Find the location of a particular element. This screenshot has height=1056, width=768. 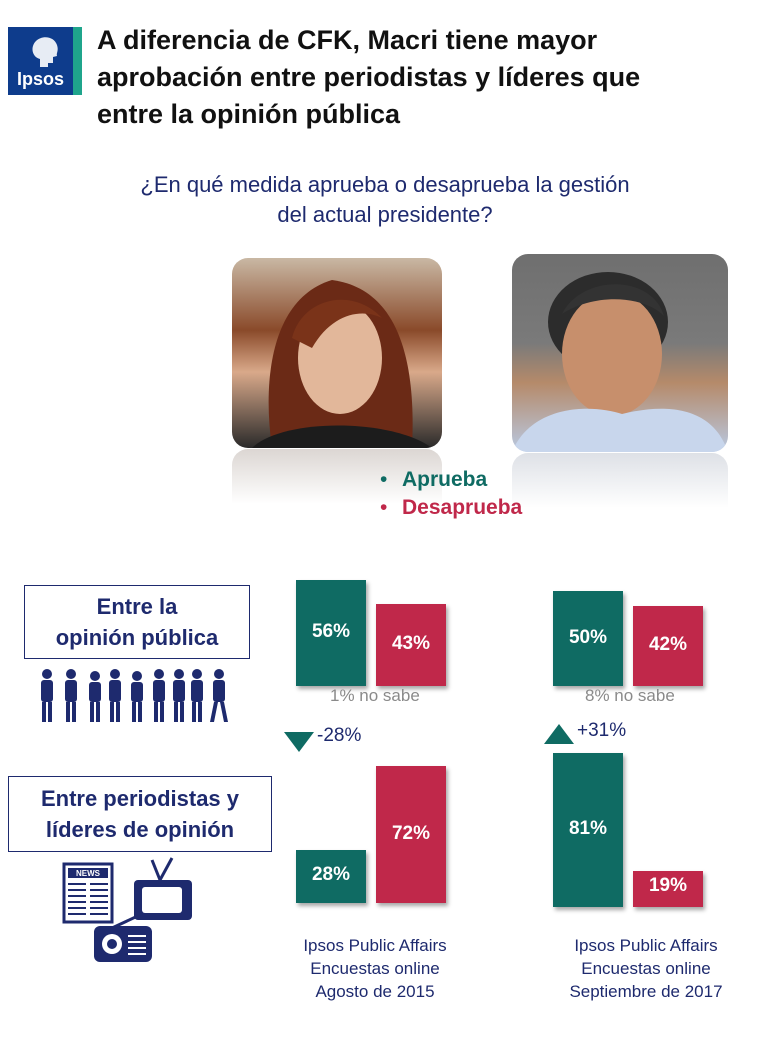

macri-photo-reflection is located at coordinates (620, 480).